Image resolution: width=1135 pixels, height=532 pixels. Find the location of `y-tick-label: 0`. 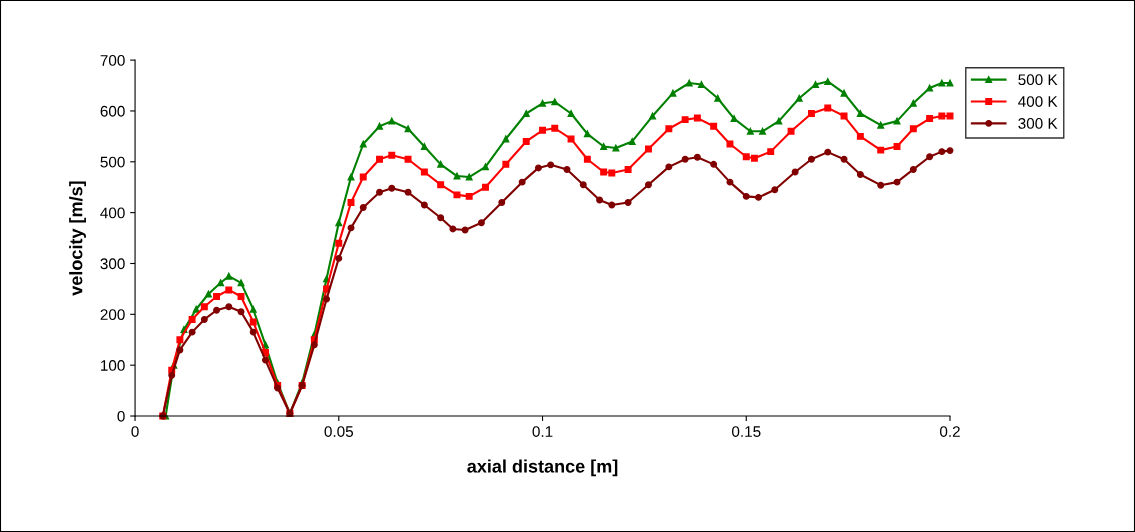

y-tick-label: 0 is located at coordinates (121, 416).